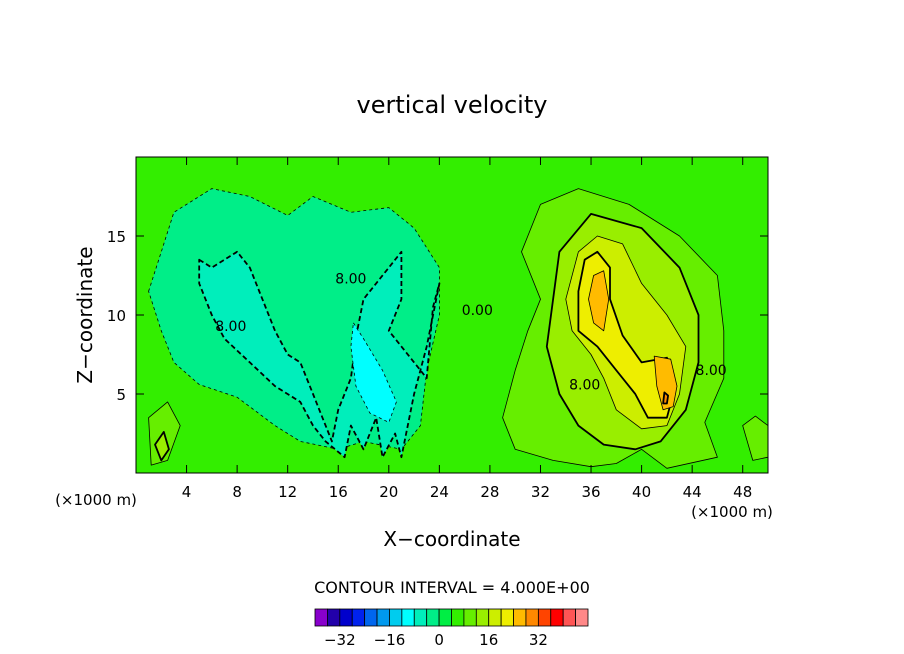 This screenshot has height=654, width=904. What do you see at coordinates (584, 385) in the screenshot?
I see `contour-label-3: 8.00` at bounding box center [584, 385].